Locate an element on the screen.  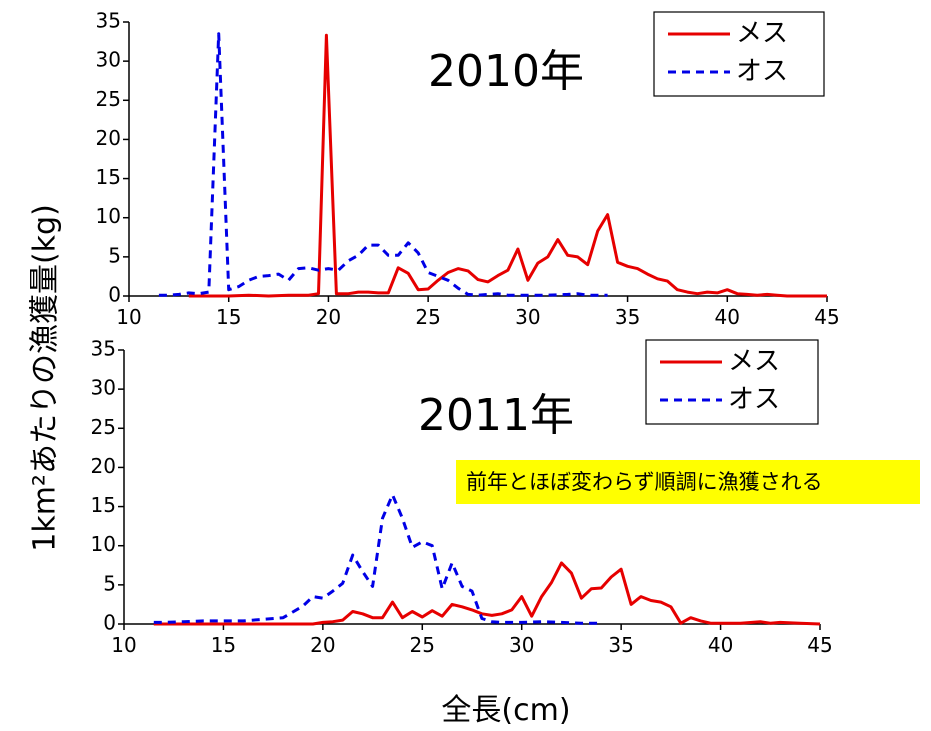
series-line-female is located at coordinates (487, 593).